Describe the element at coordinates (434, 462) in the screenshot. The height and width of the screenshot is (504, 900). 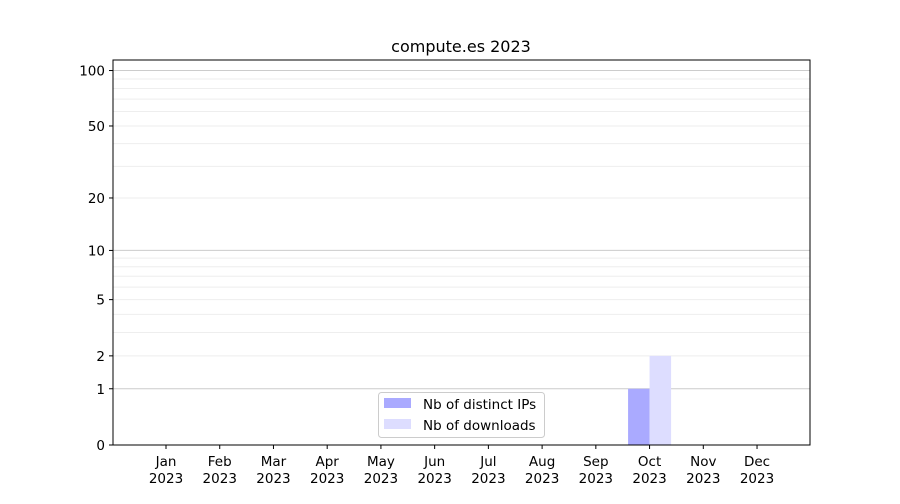
I see `x-tick-label-month: Jun` at that location.